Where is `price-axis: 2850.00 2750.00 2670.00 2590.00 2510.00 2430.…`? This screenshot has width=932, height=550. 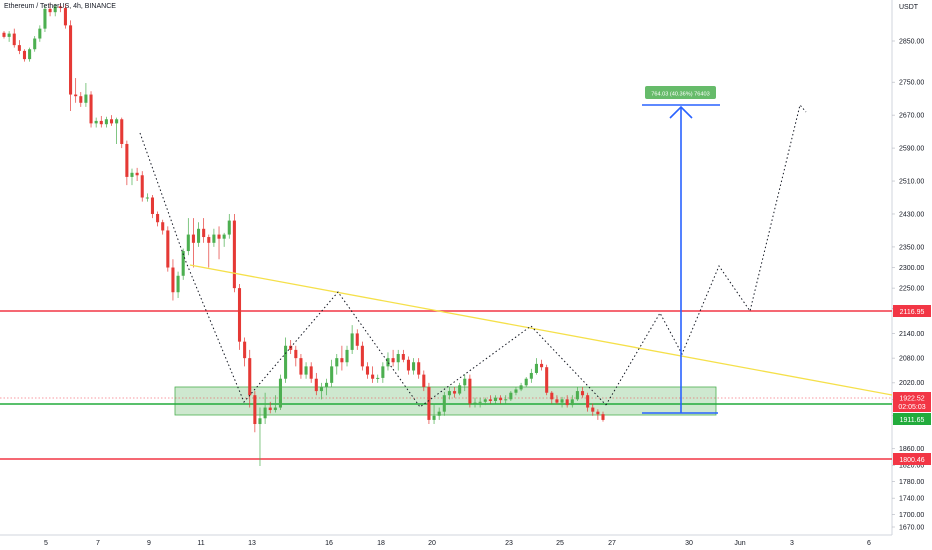 price-axis: 2850.00 2750.00 2670.00 2590.00 2510.00 2430.… is located at coordinates (908, 284).